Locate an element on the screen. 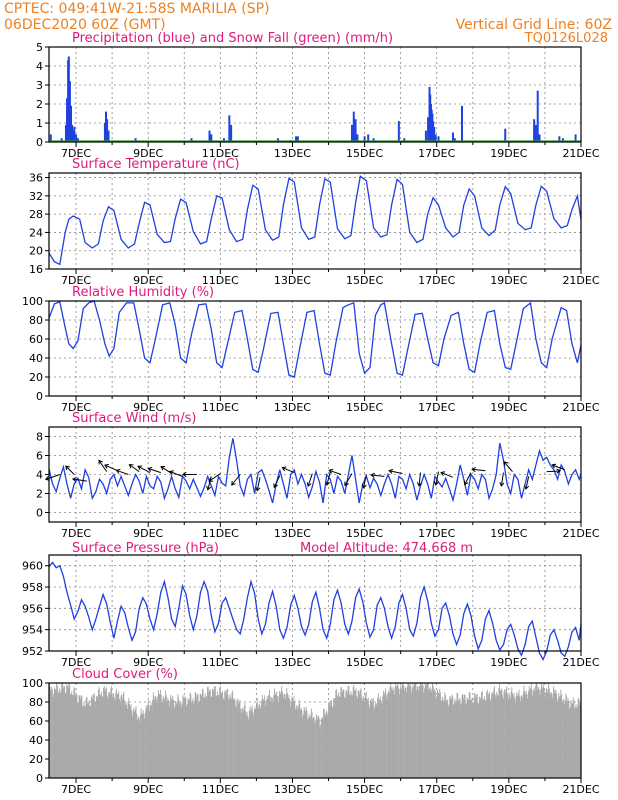 The height and width of the screenshot is (800, 618). ytick-label-wind: 0 is located at coordinates (39, 513).